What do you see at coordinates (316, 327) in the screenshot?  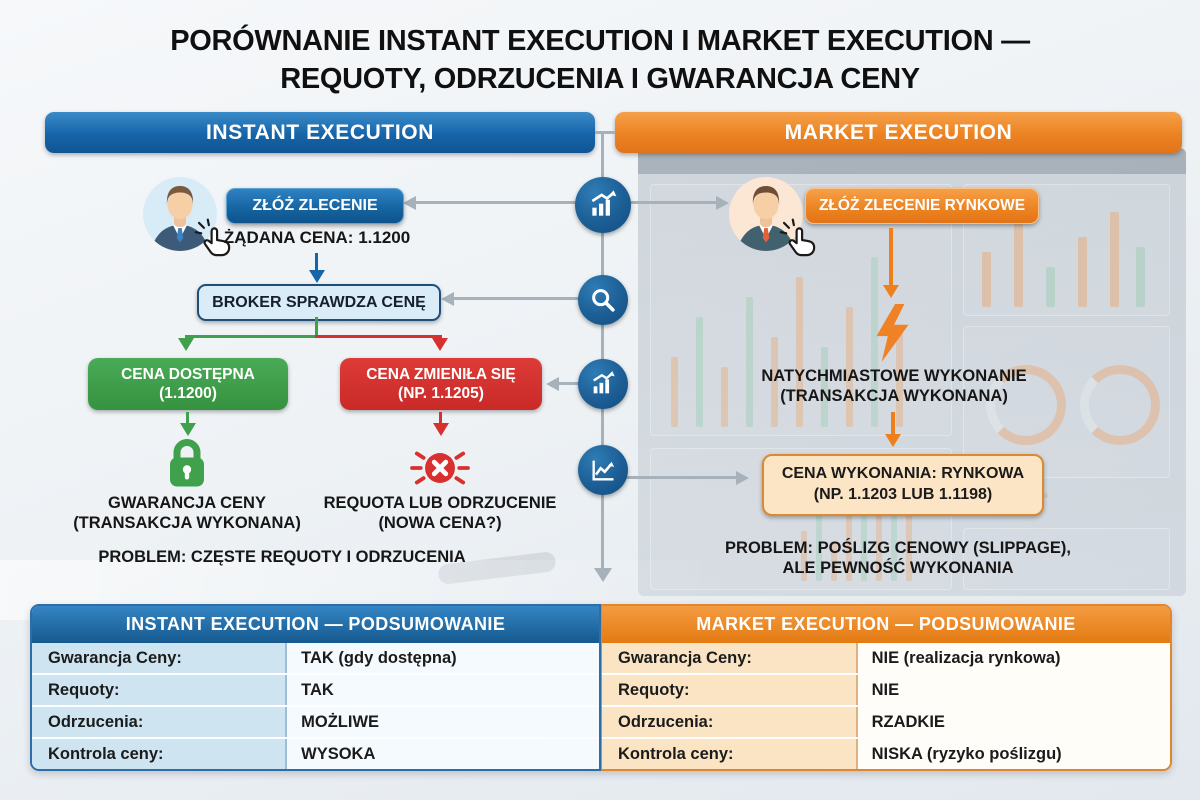 I see `broker-split-stem` at bounding box center [316, 327].